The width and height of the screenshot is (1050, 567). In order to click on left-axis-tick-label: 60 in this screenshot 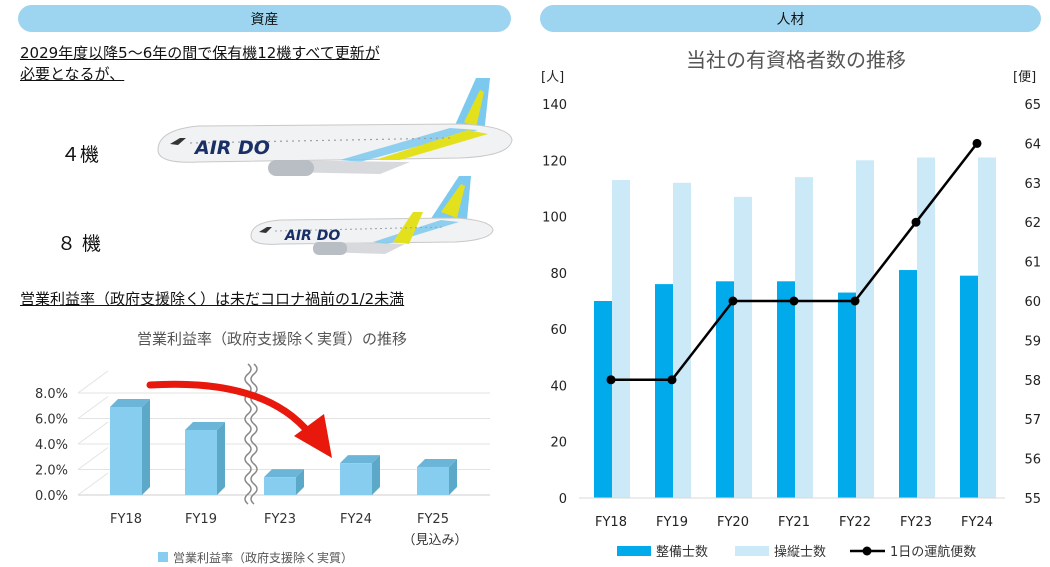, I will do `click(558, 330)`.